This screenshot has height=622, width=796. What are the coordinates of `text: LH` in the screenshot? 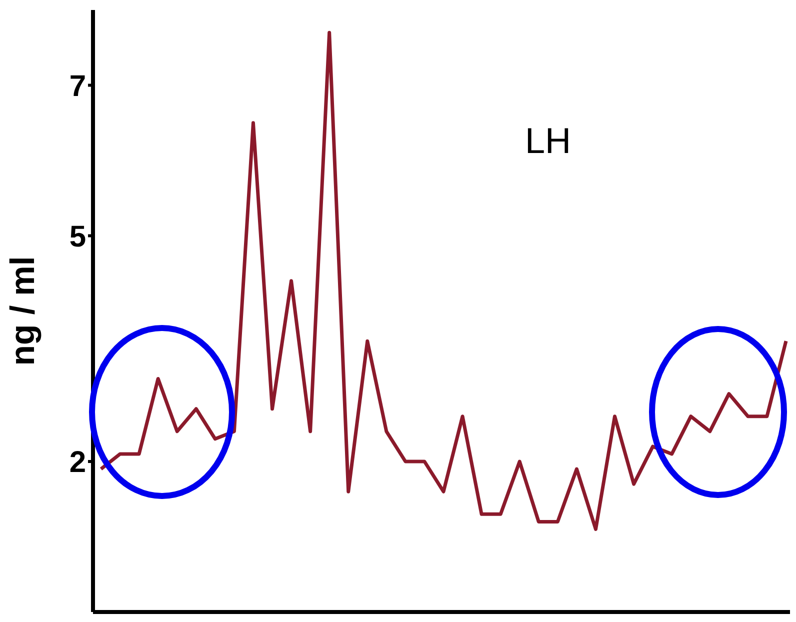 It's located at (548, 140).